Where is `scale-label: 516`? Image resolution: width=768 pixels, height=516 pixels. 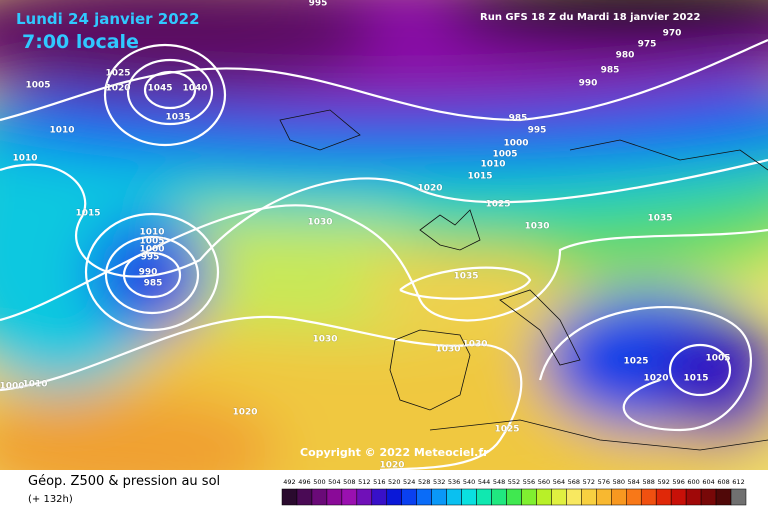
scale-label: 516 is located at coordinates (379, 482).